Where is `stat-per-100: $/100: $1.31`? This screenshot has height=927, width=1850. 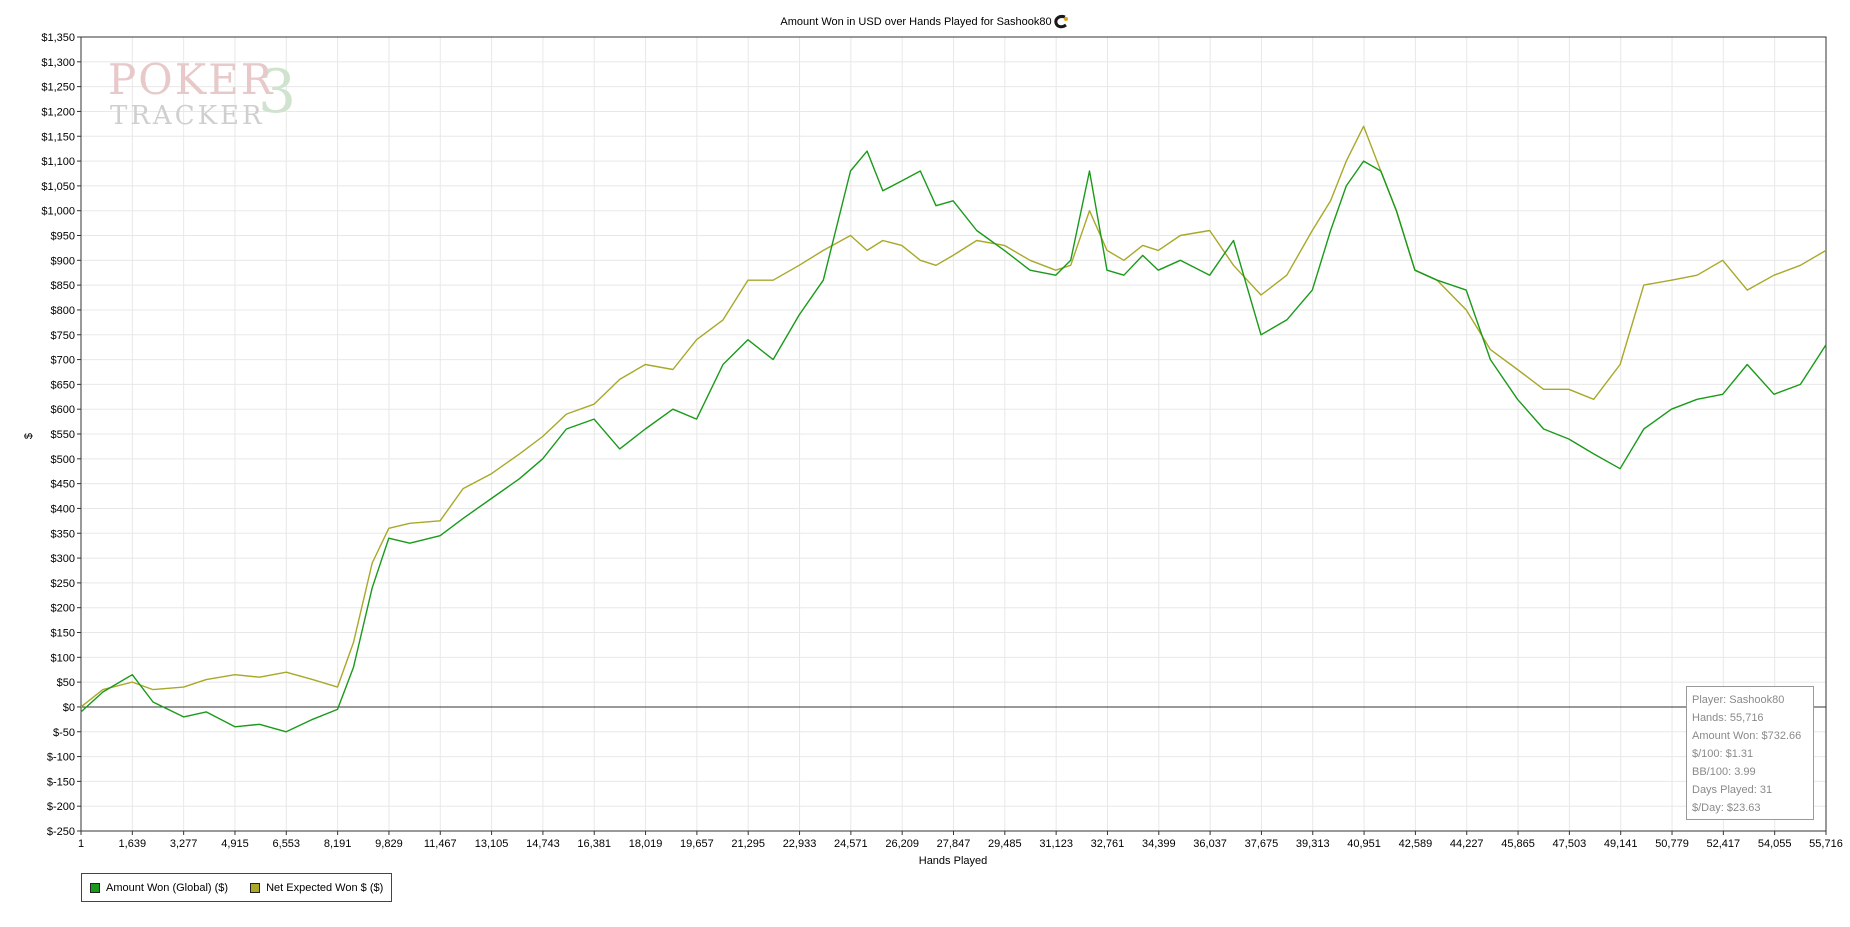 stat-per-100: $/100: $1.31 is located at coordinates (1723, 754).